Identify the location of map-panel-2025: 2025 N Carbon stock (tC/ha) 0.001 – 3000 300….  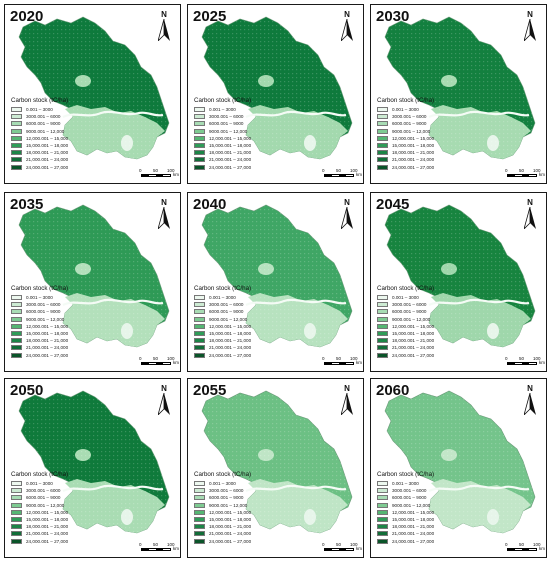
(275, 94).